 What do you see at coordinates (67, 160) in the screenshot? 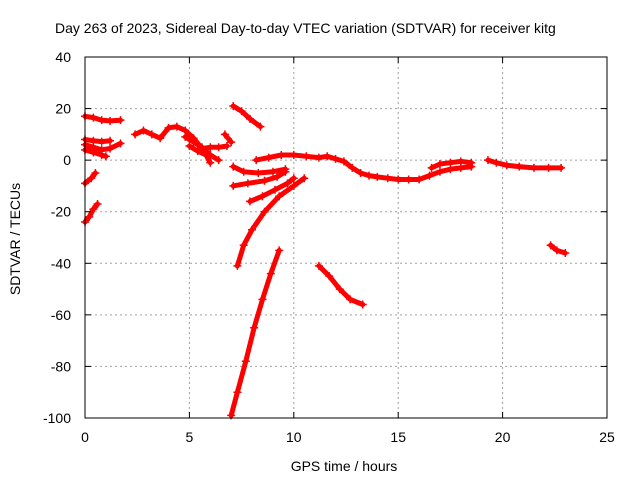
I see `y-tick-label: 0` at bounding box center [67, 160].